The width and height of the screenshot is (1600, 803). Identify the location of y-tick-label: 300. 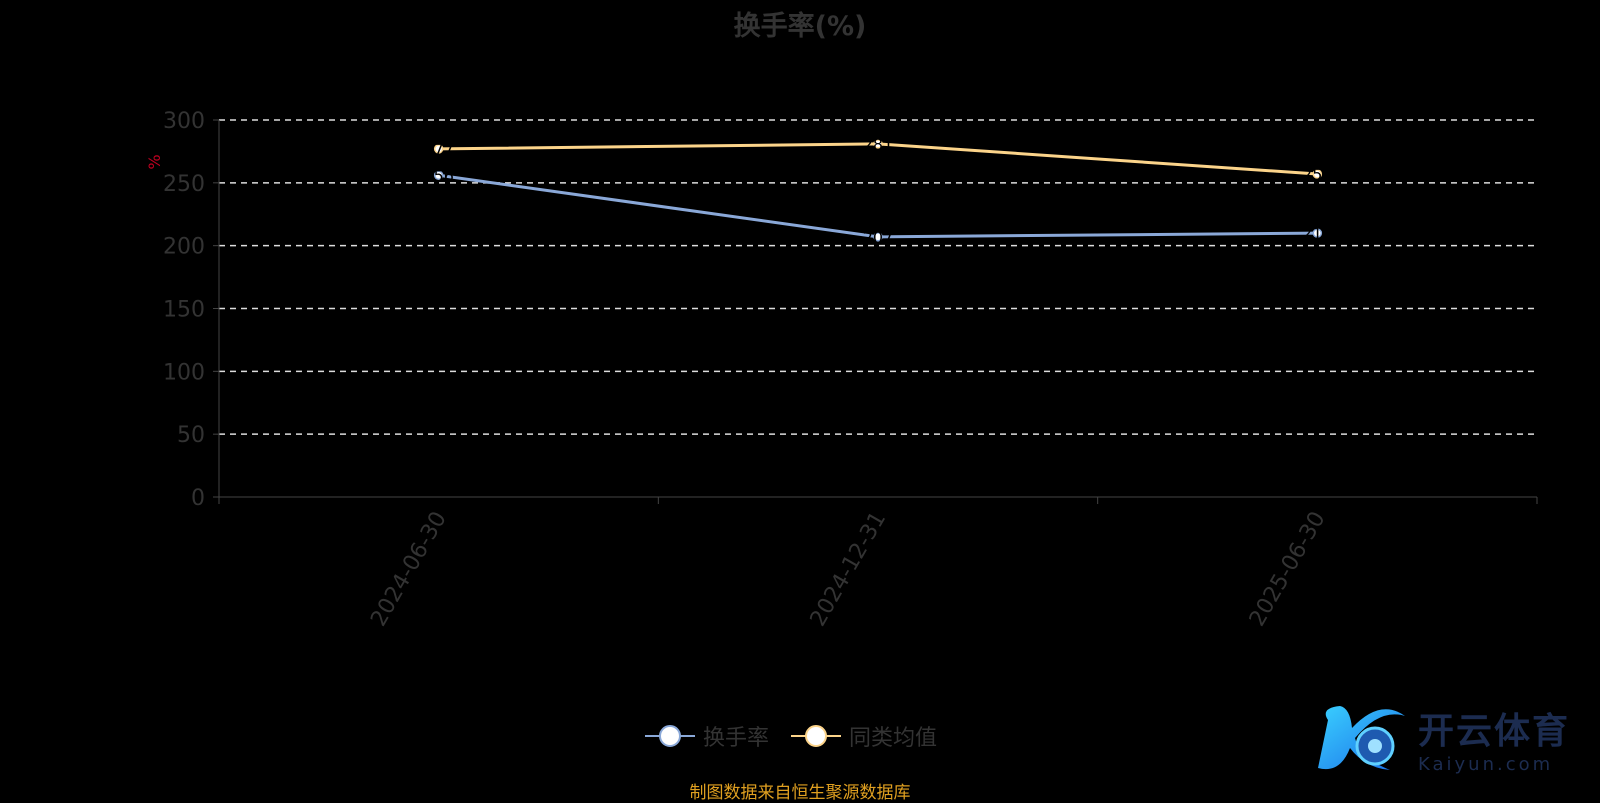
(184, 121).